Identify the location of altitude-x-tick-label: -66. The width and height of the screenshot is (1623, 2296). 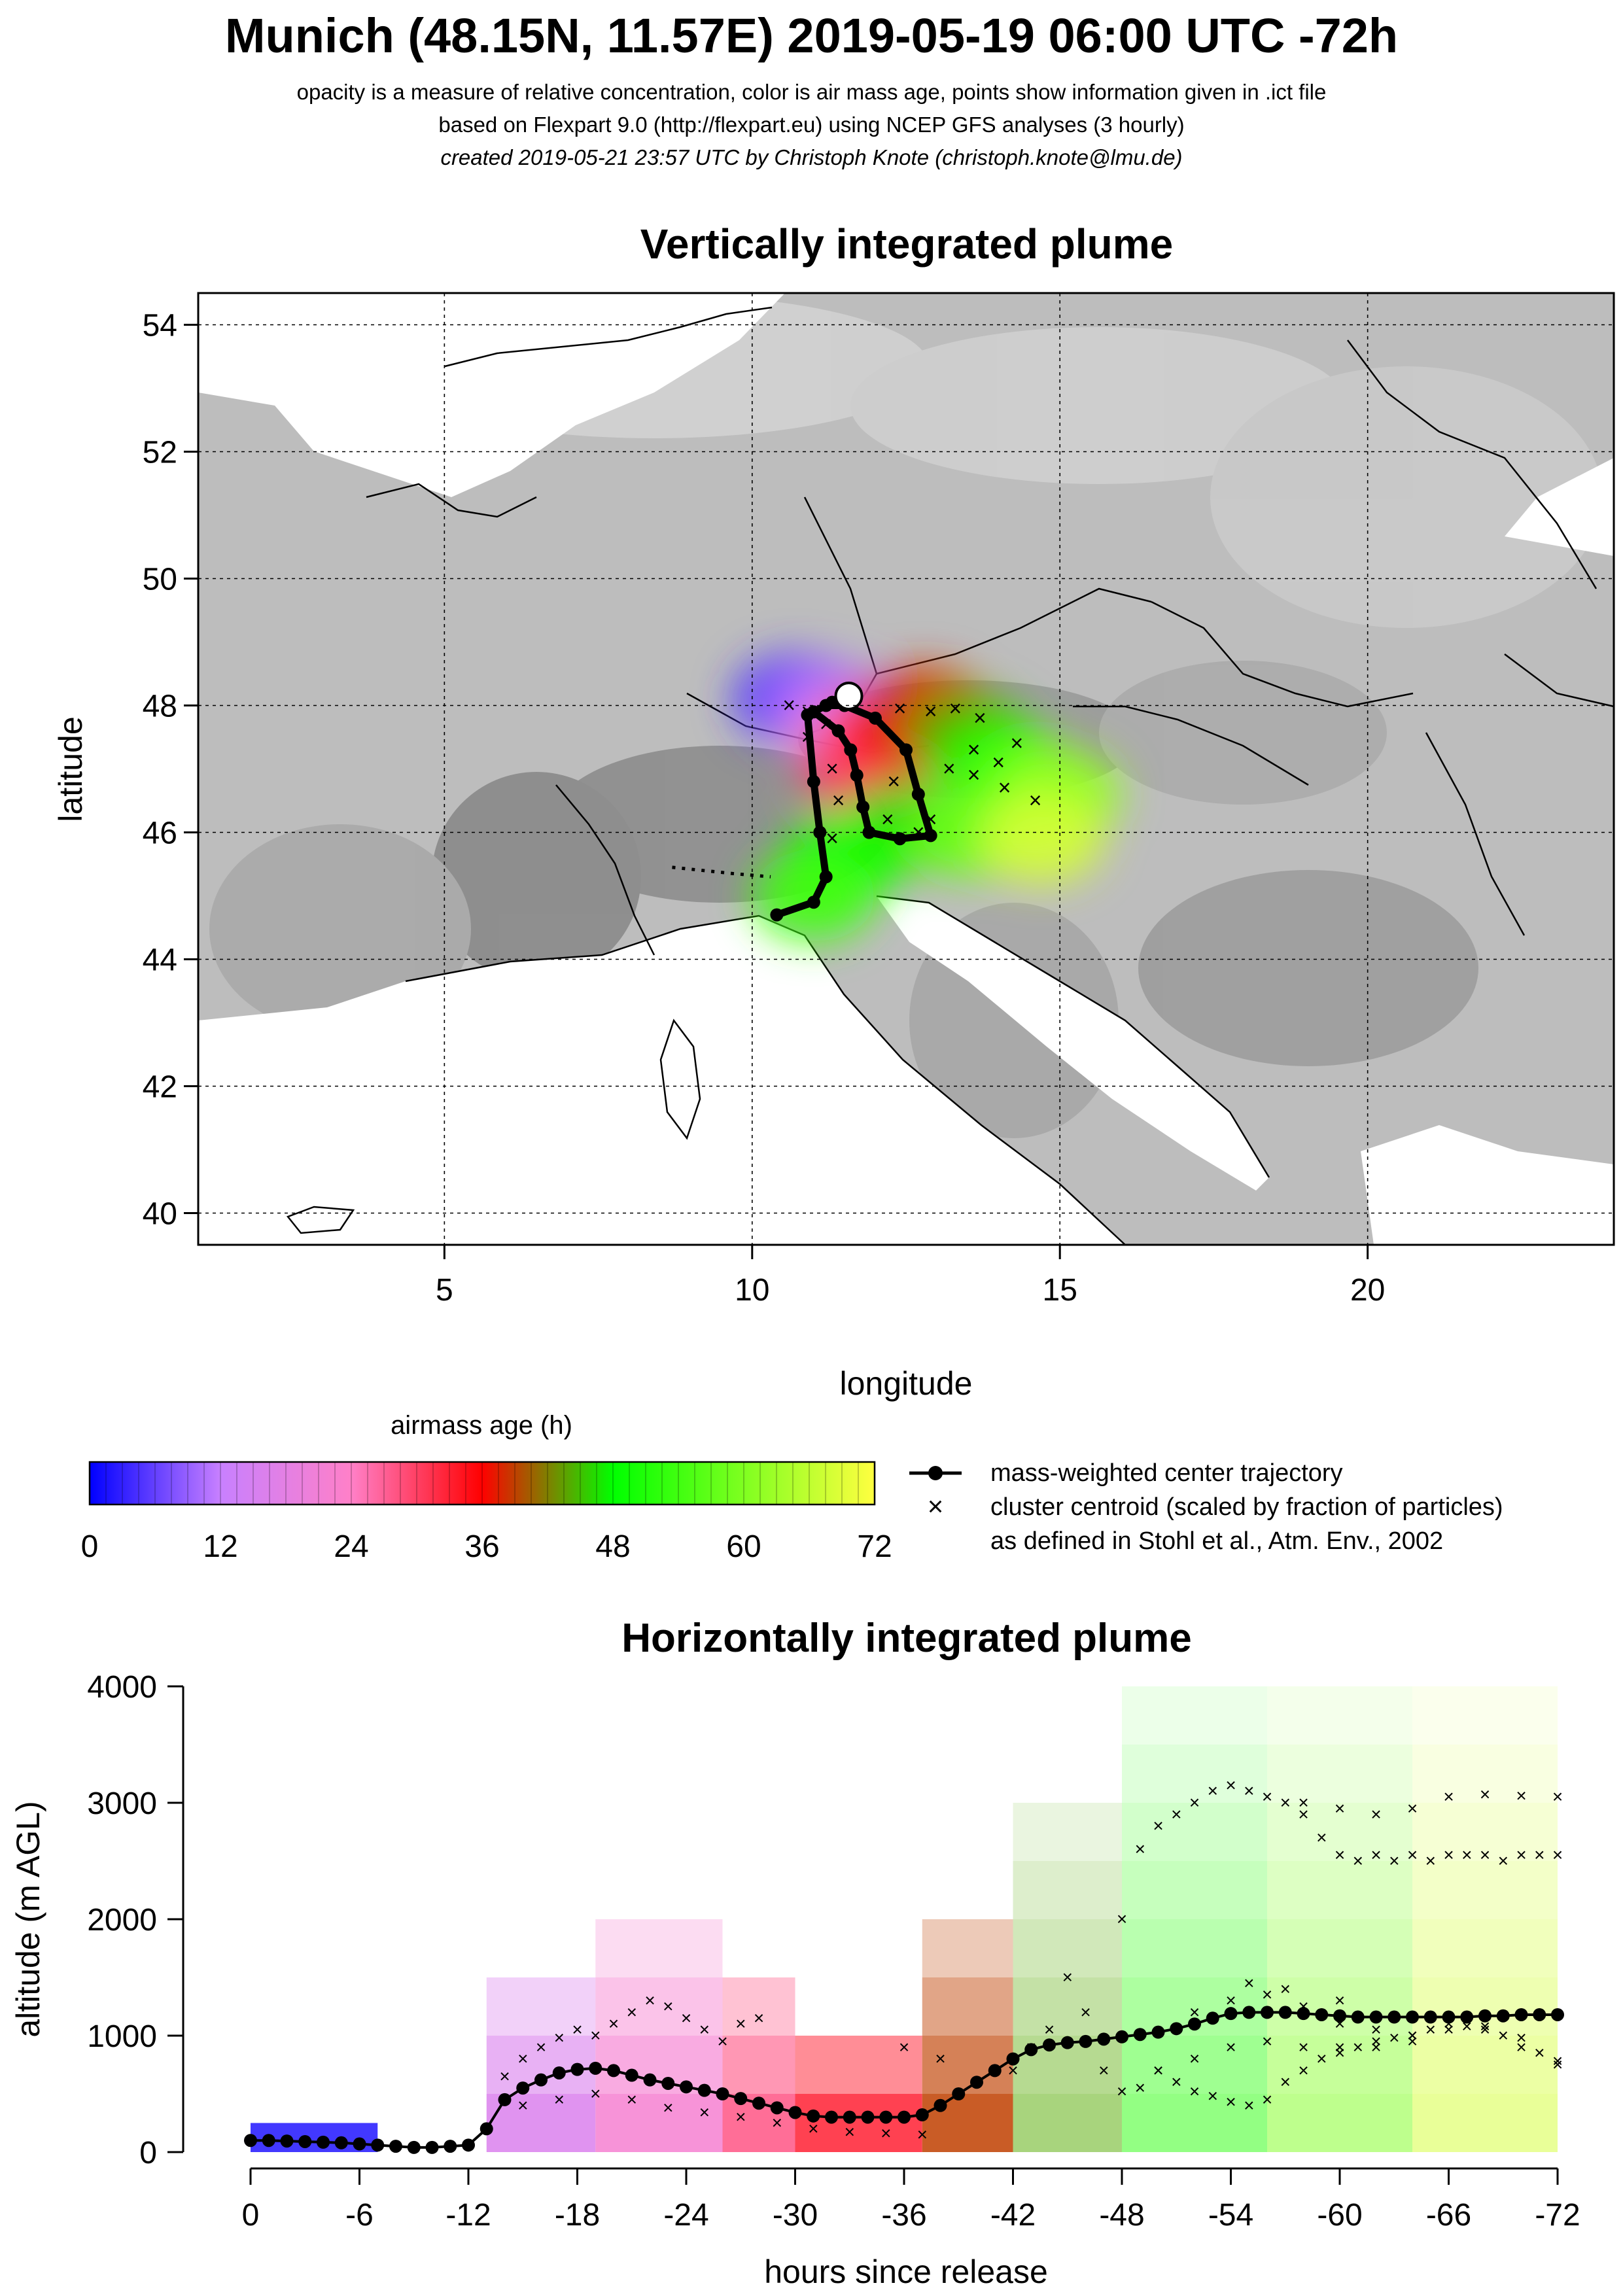
(1449, 2215).